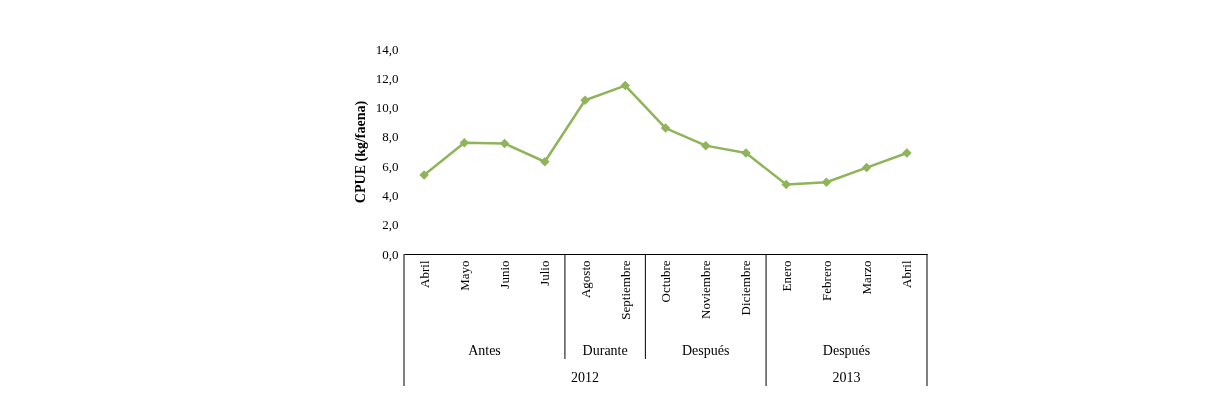 This screenshot has height=412, width=1215. Describe the element at coordinates (625, 290) in the screenshot. I see `x-tick-label: Septiembre` at that location.